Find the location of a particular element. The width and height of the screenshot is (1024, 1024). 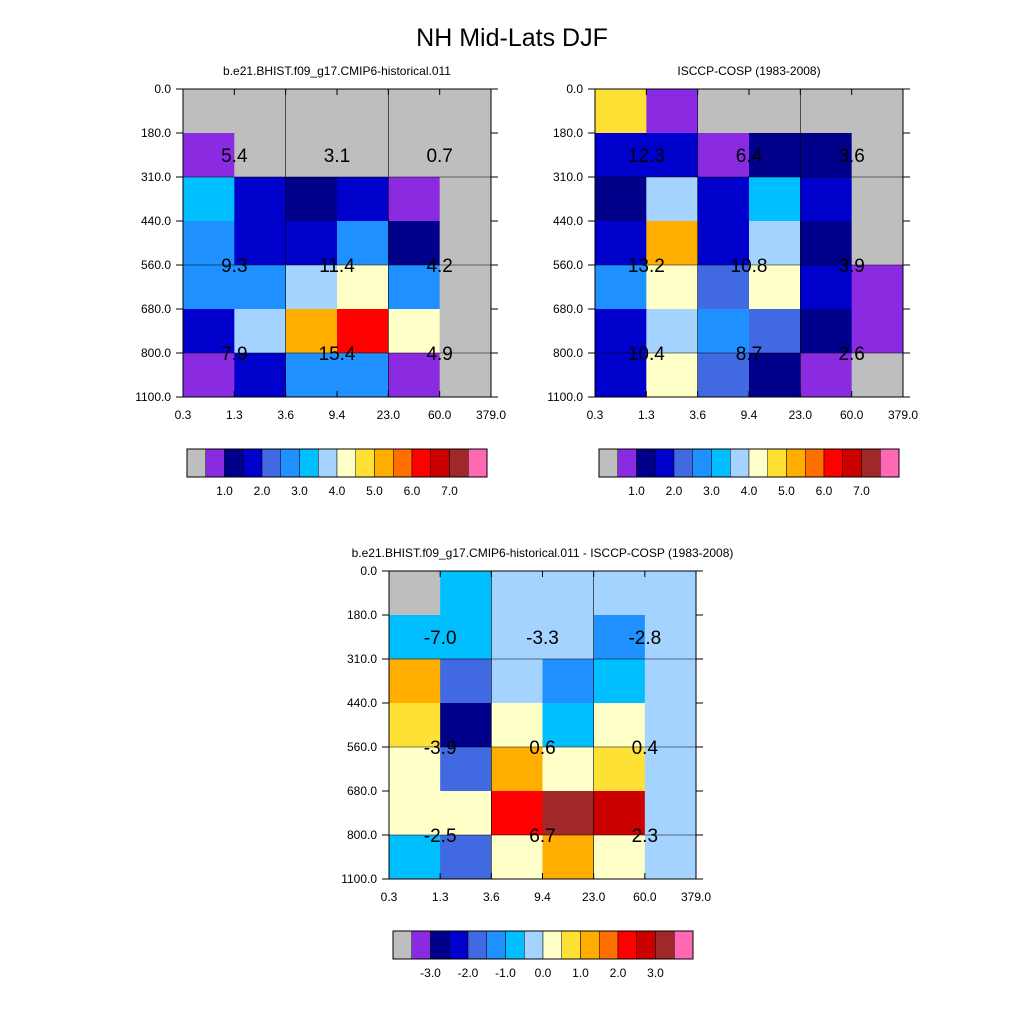

colorbar-label: 6.0 is located at coordinates (824, 491).